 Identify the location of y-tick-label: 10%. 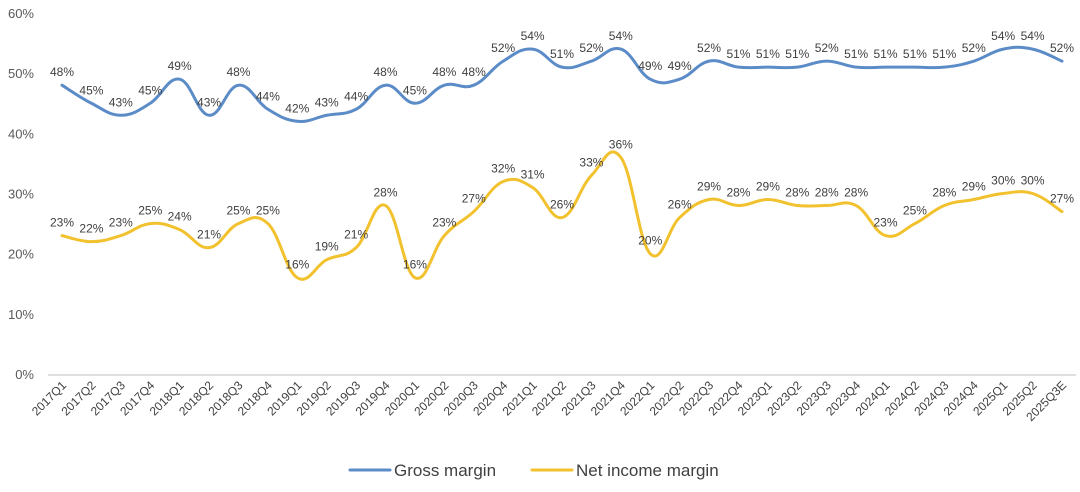
(21, 314).